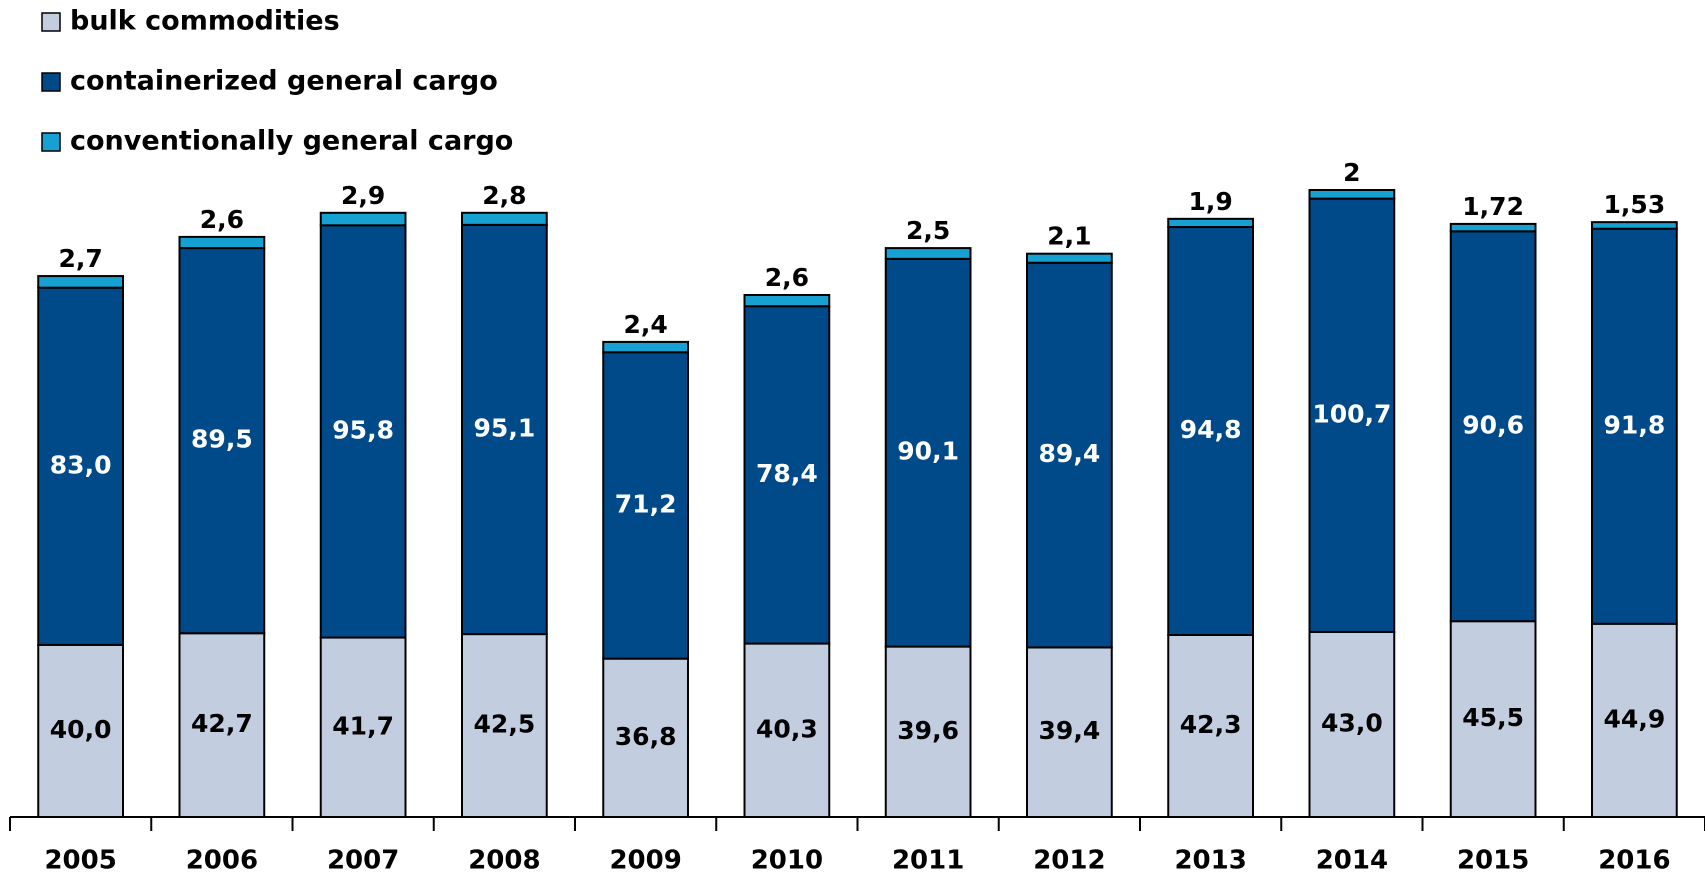 This screenshot has height=874, width=1705. I want to click on value-label: 36,8, so click(646, 736).